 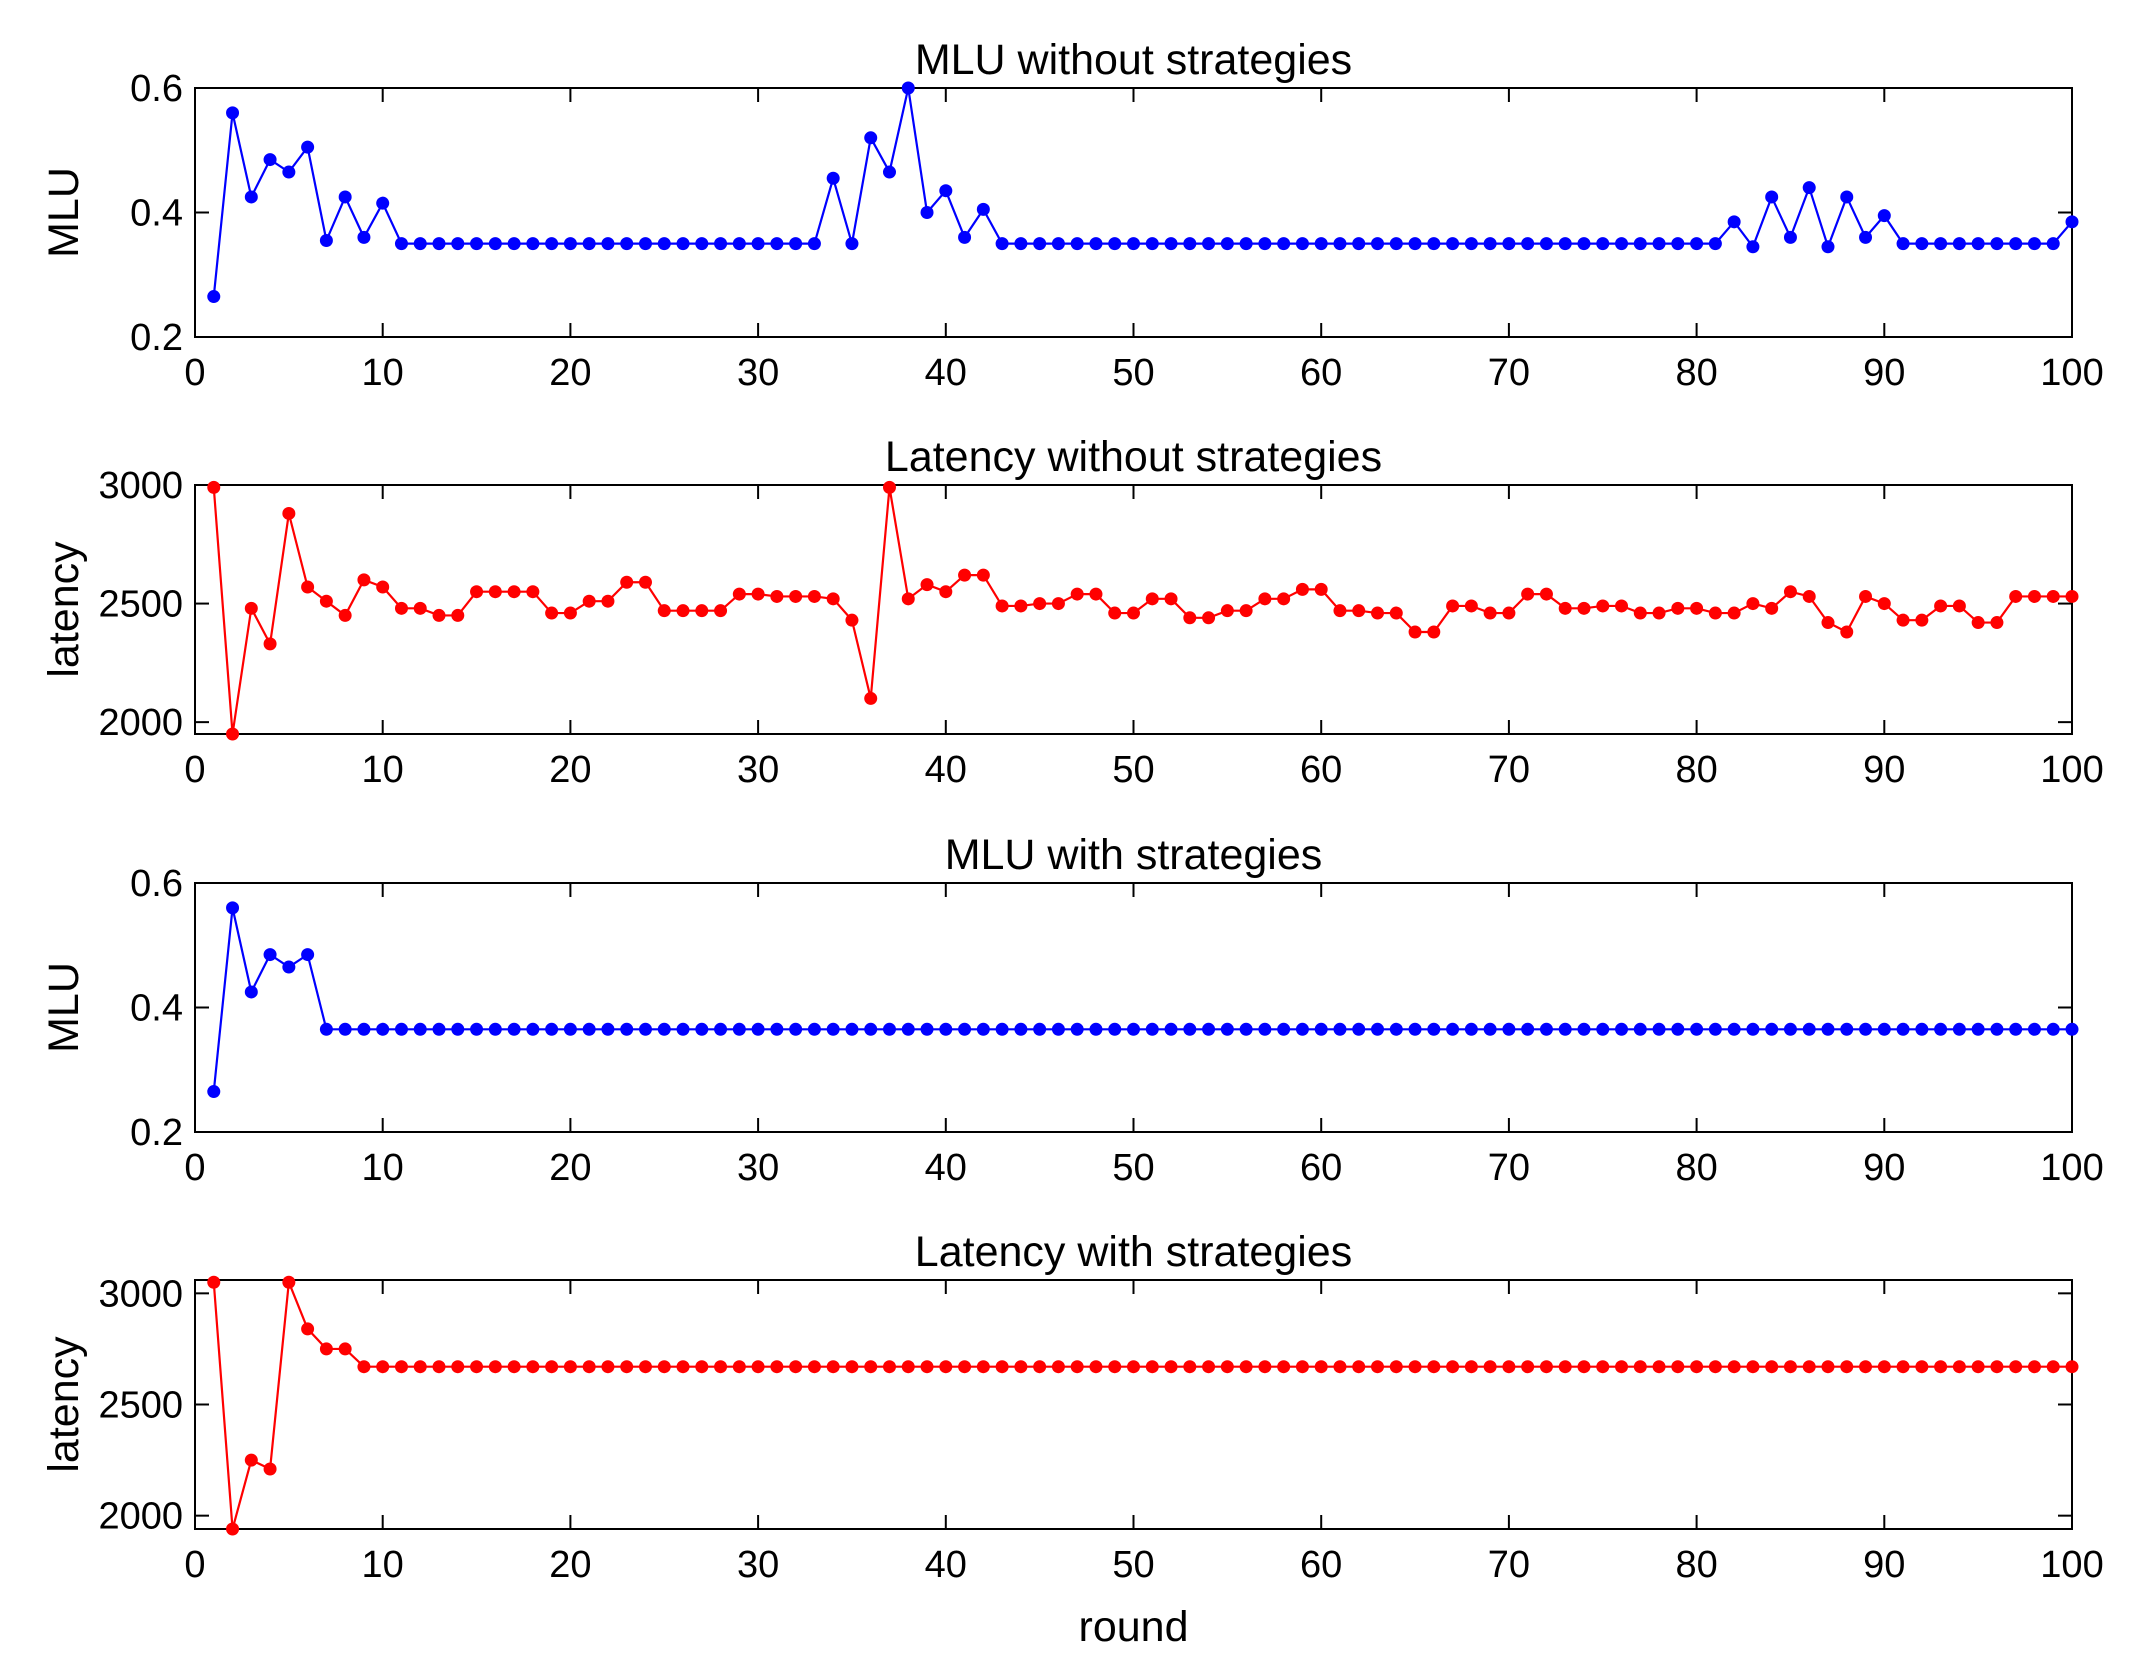 What do you see at coordinates (1133, 770) in the screenshot?
I see `x-tick-label: 50` at bounding box center [1133, 770].